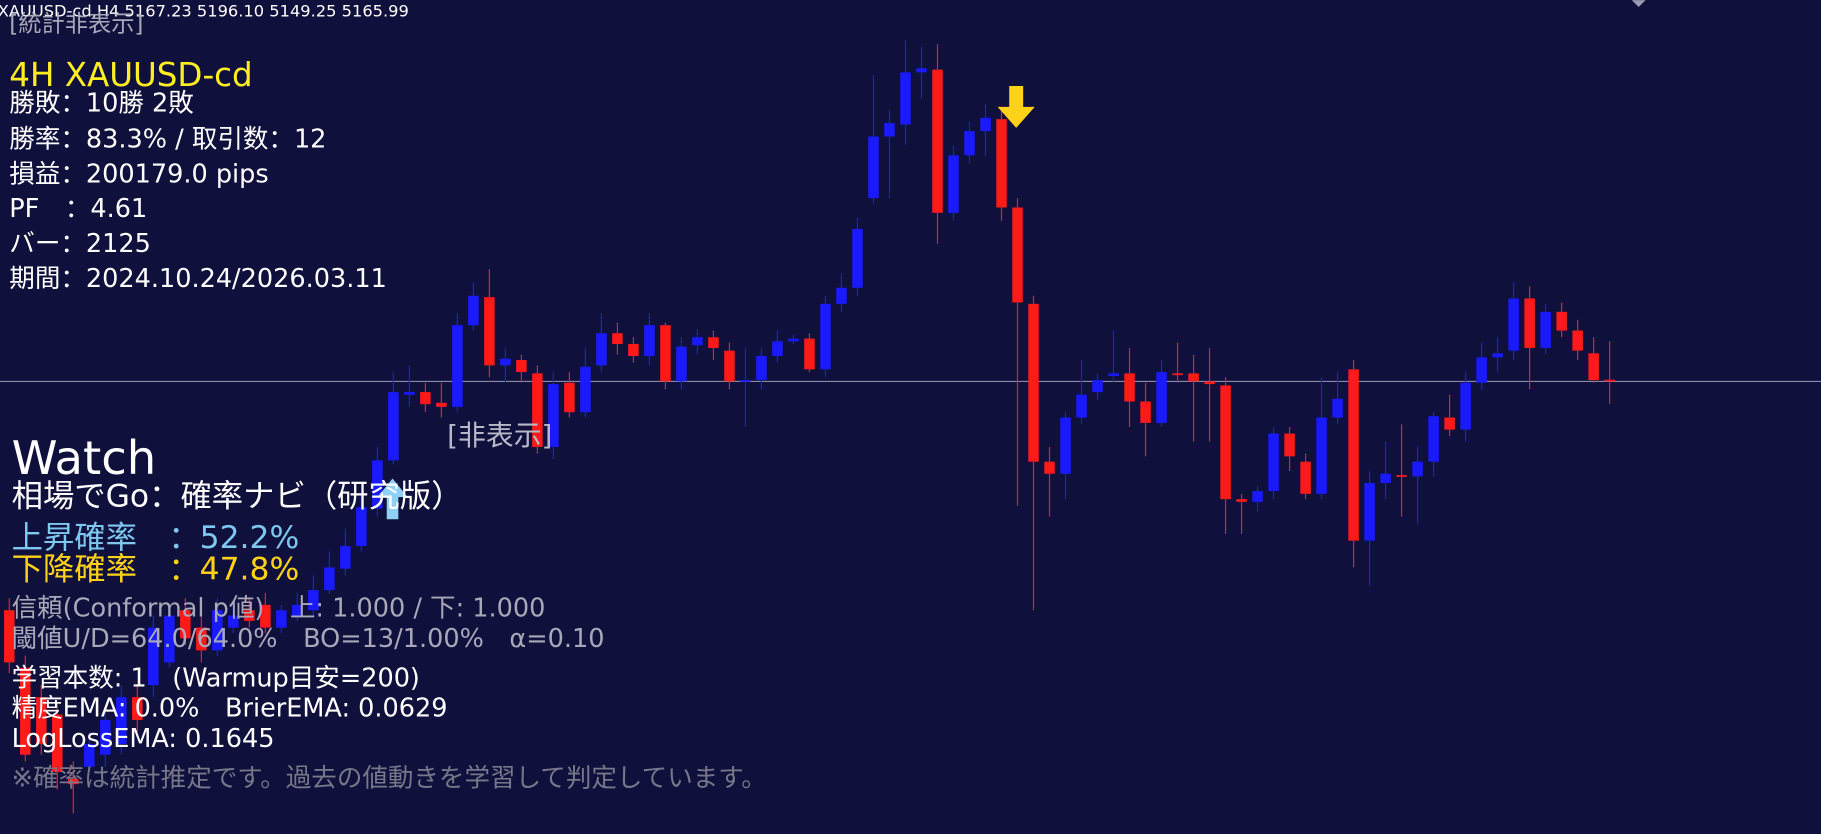 Image resolution: width=1821 pixels, height=834 pixels. Describe the element at coordinates (389, 778) in the screenshot. I see `note: ※確率は統計推定です。過去の値動きを学習して判定しています。` at that location.